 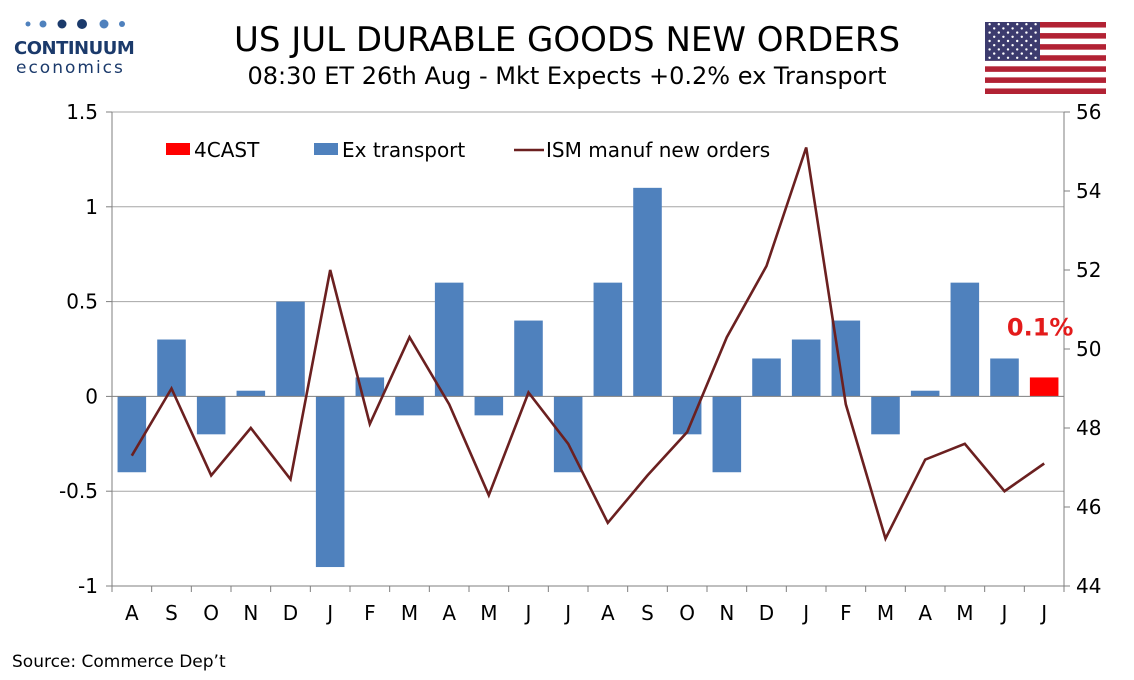 I want to click on forecast-annotation: 0.1%, so click(x=1040, y=327).